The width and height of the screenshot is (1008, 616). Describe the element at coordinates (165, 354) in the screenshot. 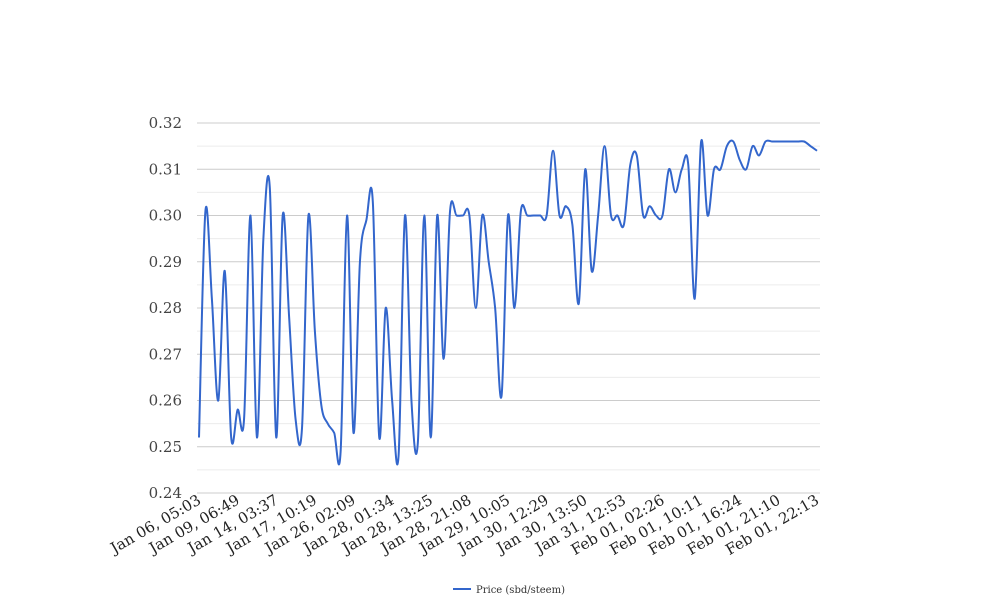

I see `y-tick-label: 0.27` at that location.